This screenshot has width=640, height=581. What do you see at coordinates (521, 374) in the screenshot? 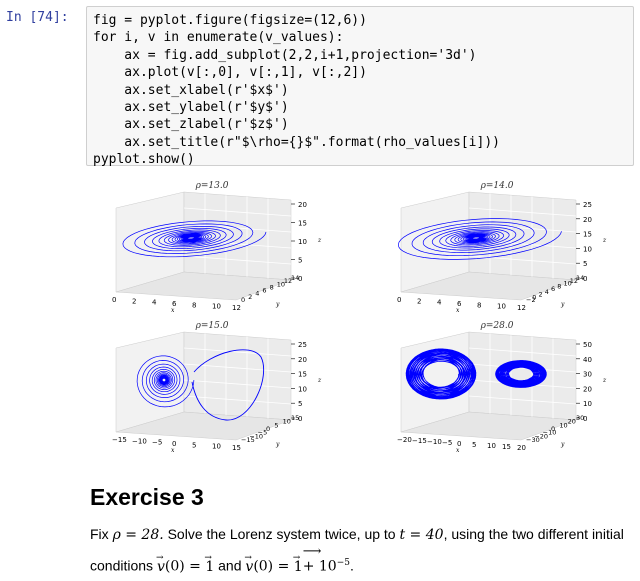
I see `attractor-right-wing` at bounding box center [521, 374].